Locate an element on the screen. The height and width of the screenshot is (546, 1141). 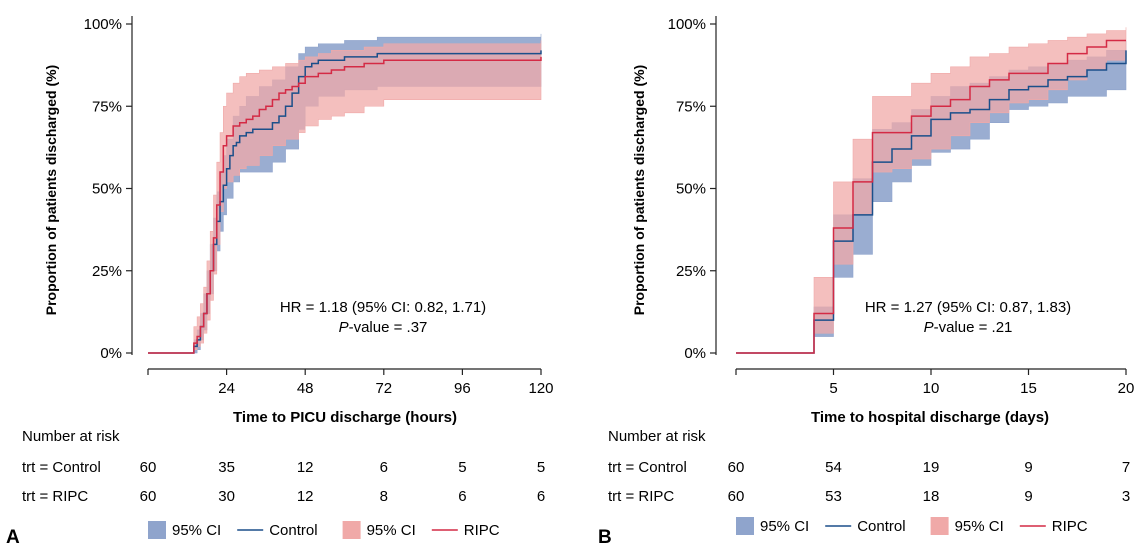
p-rest: -value = .21 is located at coordinates (973, 327).